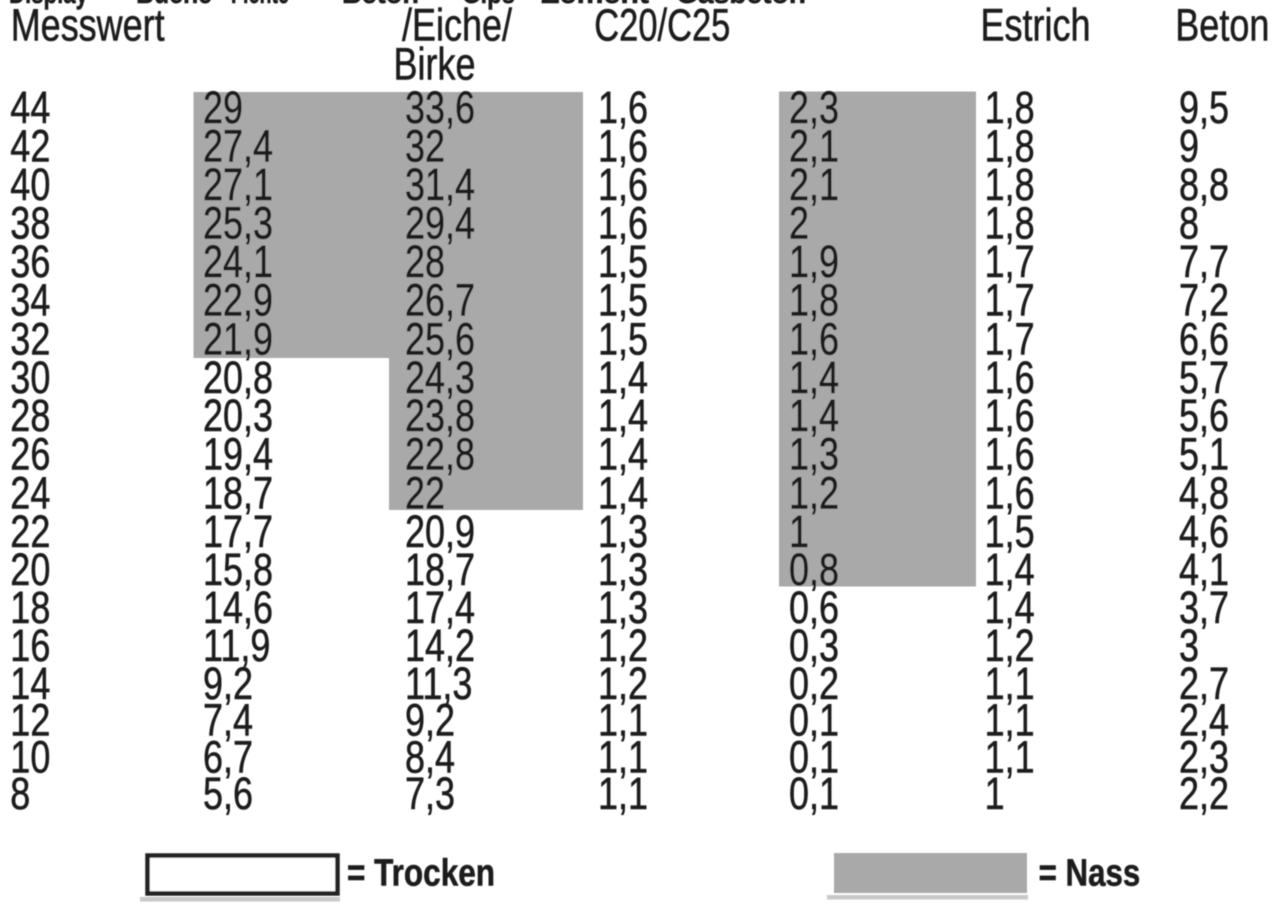  What do you see at coordinates (1036, 25) in the screenshot?
I see `svg-text: Estrich` at bounding box center [1036, 25].